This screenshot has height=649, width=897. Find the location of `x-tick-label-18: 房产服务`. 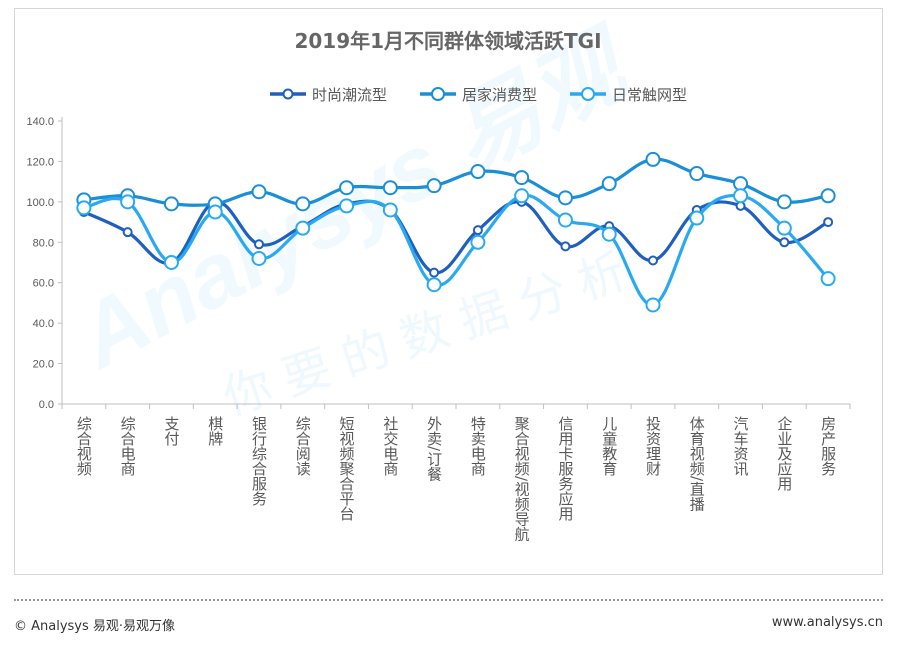

x-tick-label-18: 房产服务 is located at coordinates (828, 446).